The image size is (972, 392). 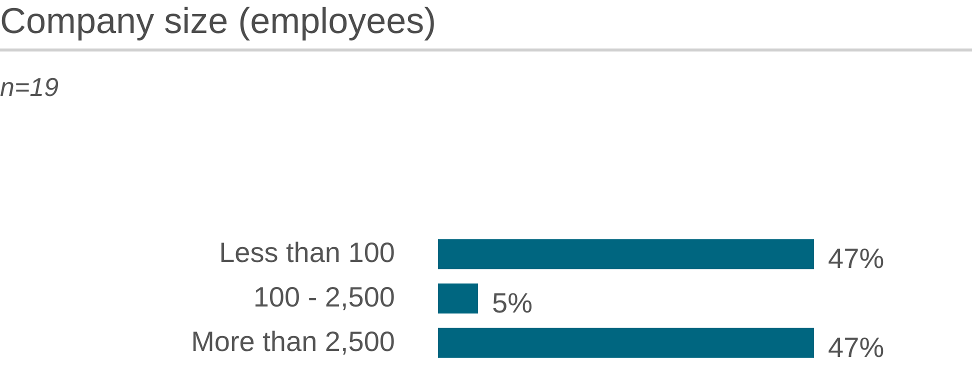 I want to click on data-label: 5%, so click(x=512, y=303).